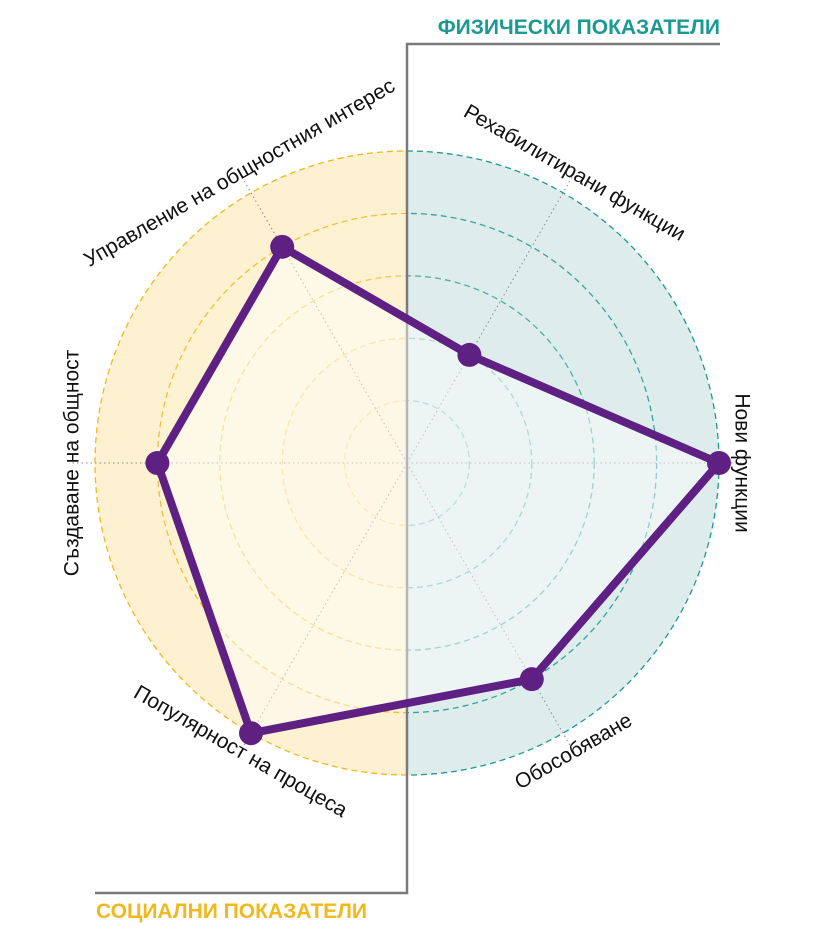 The image size is (815, 938). What do you see at coordinates (72, 462) in the screenshot?
I see `axis-label-4: Създаване на общност` at bounding box center [72, 462].